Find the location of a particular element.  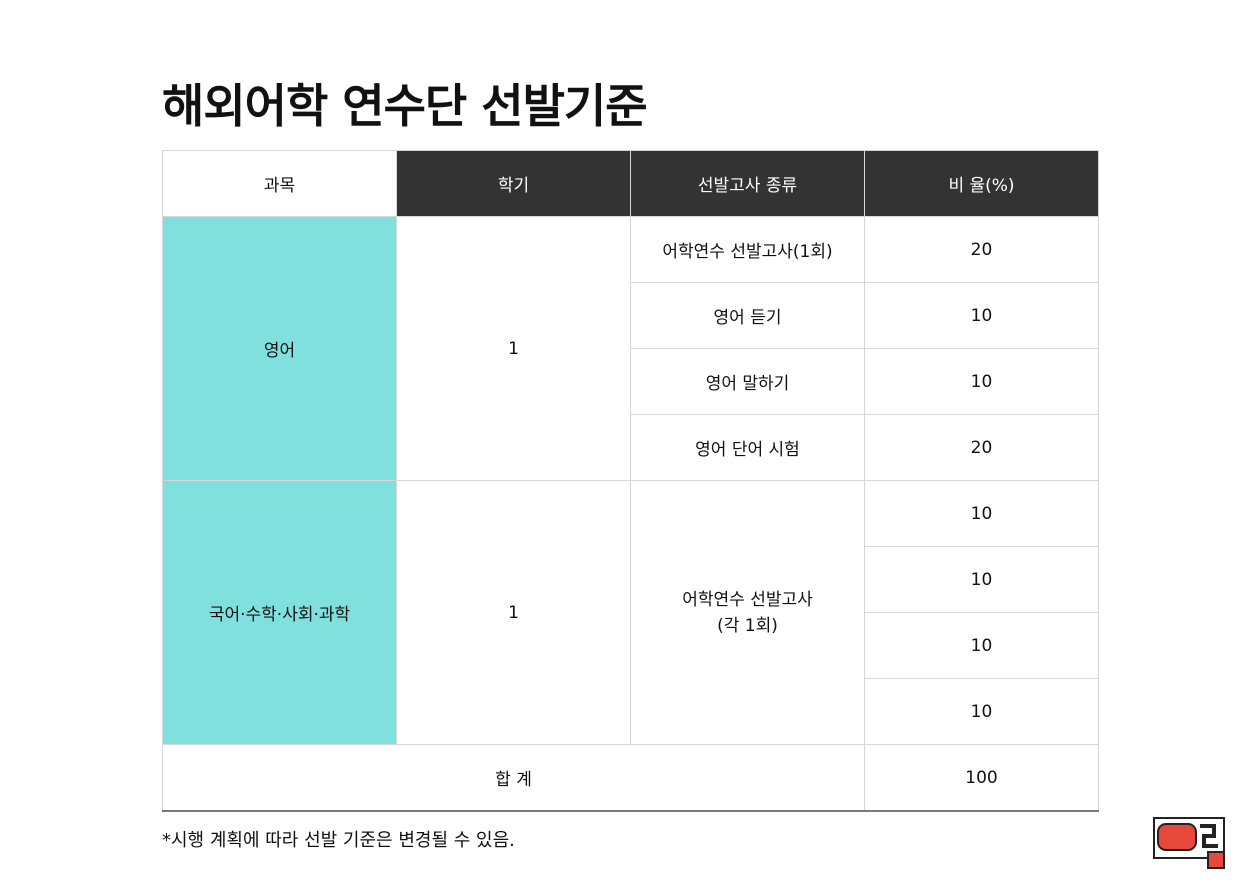

header-exam-type: 선발고사 종류 is located at coordinates (747, 183).